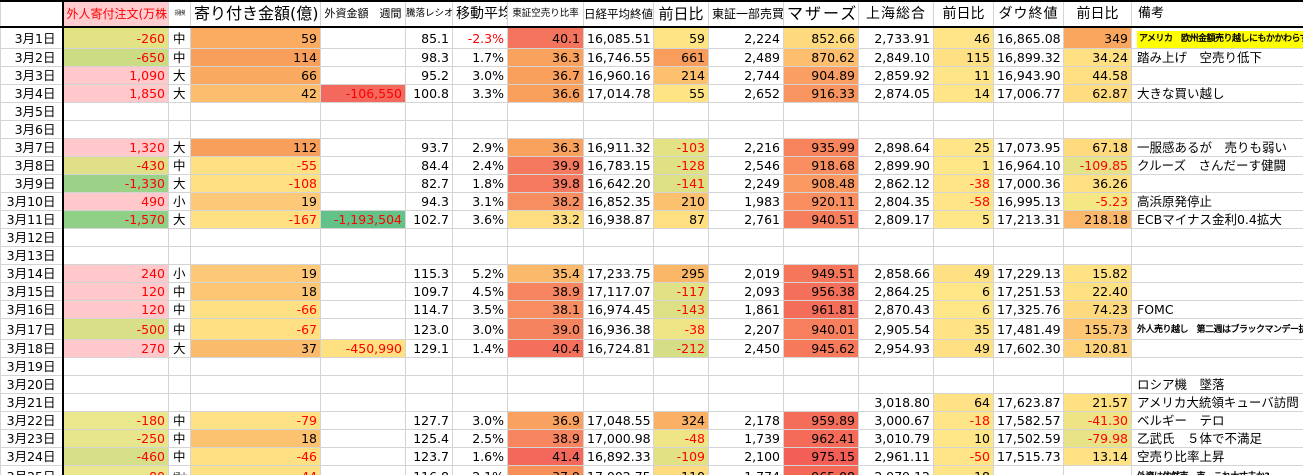 This screenshot has height=475, width=1303. What do you see at coordinates (429, 420) in the screenshot?
I see `cell-ratio: 127.7` at bounding box center [429, 420].